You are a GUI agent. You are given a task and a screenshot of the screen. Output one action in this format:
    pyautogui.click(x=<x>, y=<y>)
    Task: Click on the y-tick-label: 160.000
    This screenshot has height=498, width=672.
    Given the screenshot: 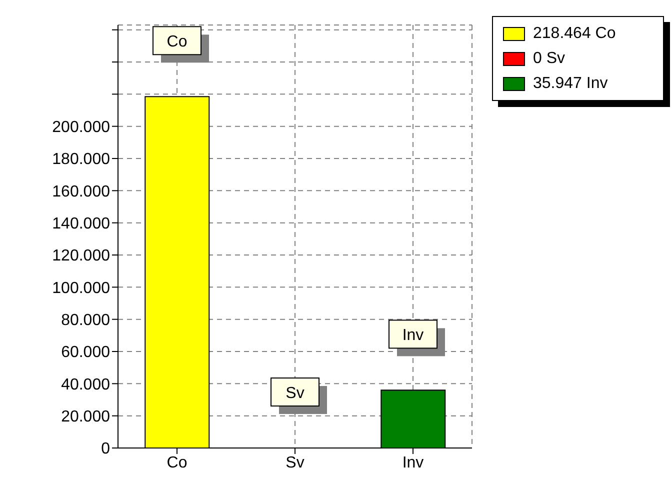 What is the action you would take?
    pyautogui.click(x=81, y=191)
    